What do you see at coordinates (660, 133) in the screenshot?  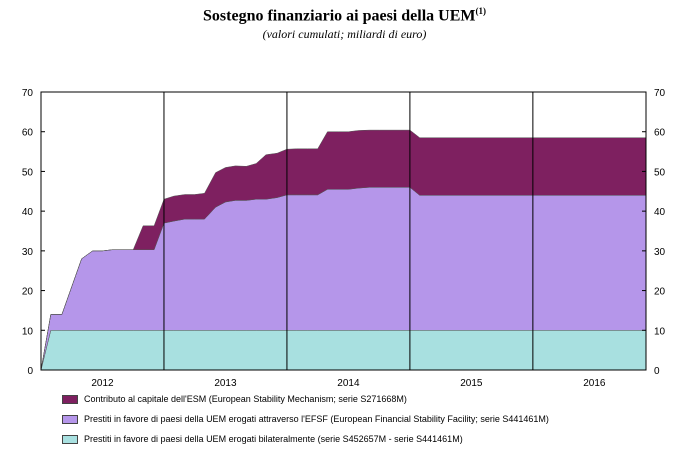 I see `y-tick-label-right: 60` at bounding box center [660, 133].